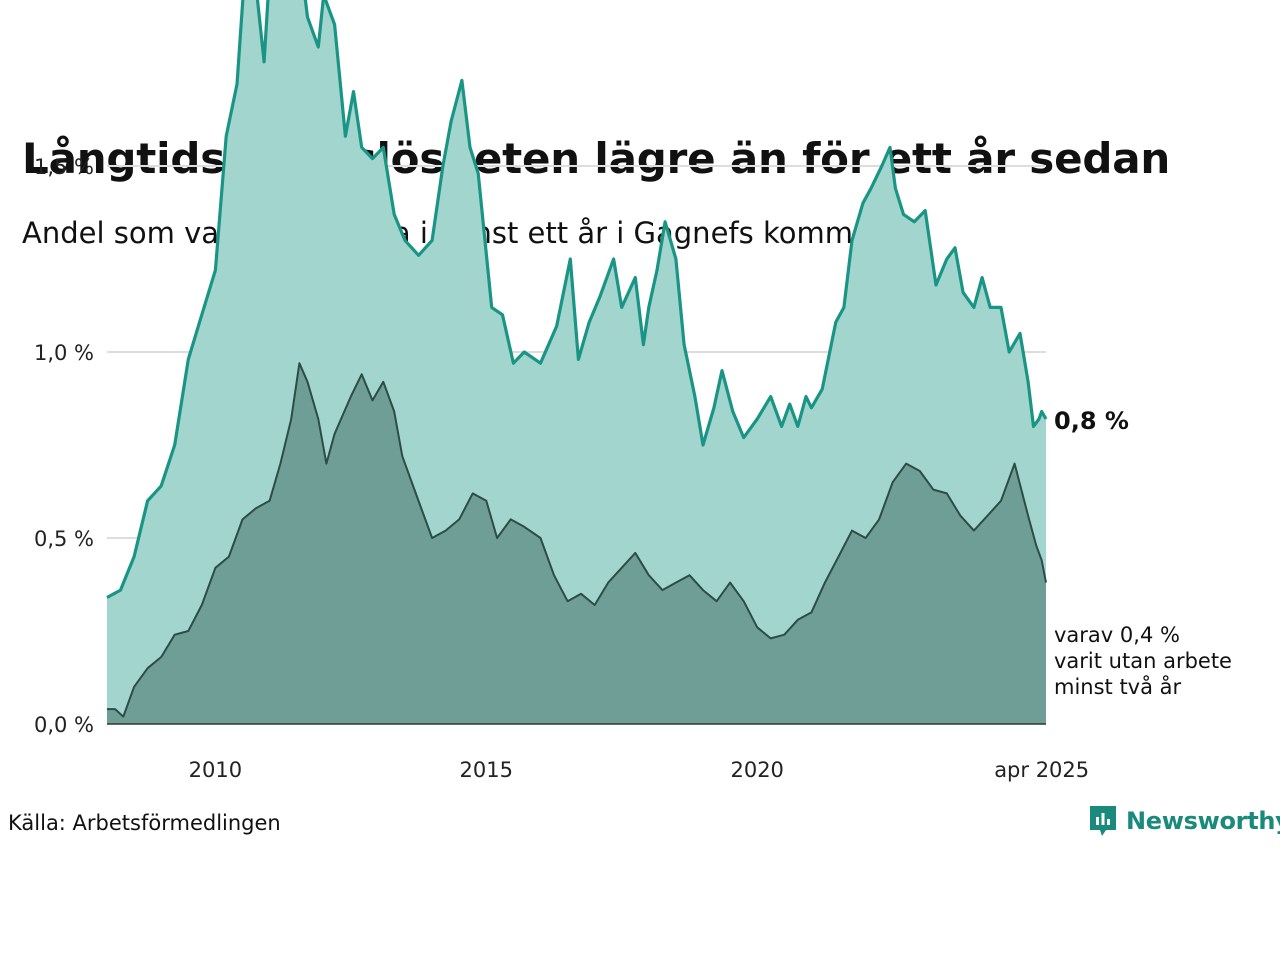 Image resolution: width=1280 pixels, height=960 pixels. I want to click on sub-end-label-line: minst två år, so click(1118, 686).